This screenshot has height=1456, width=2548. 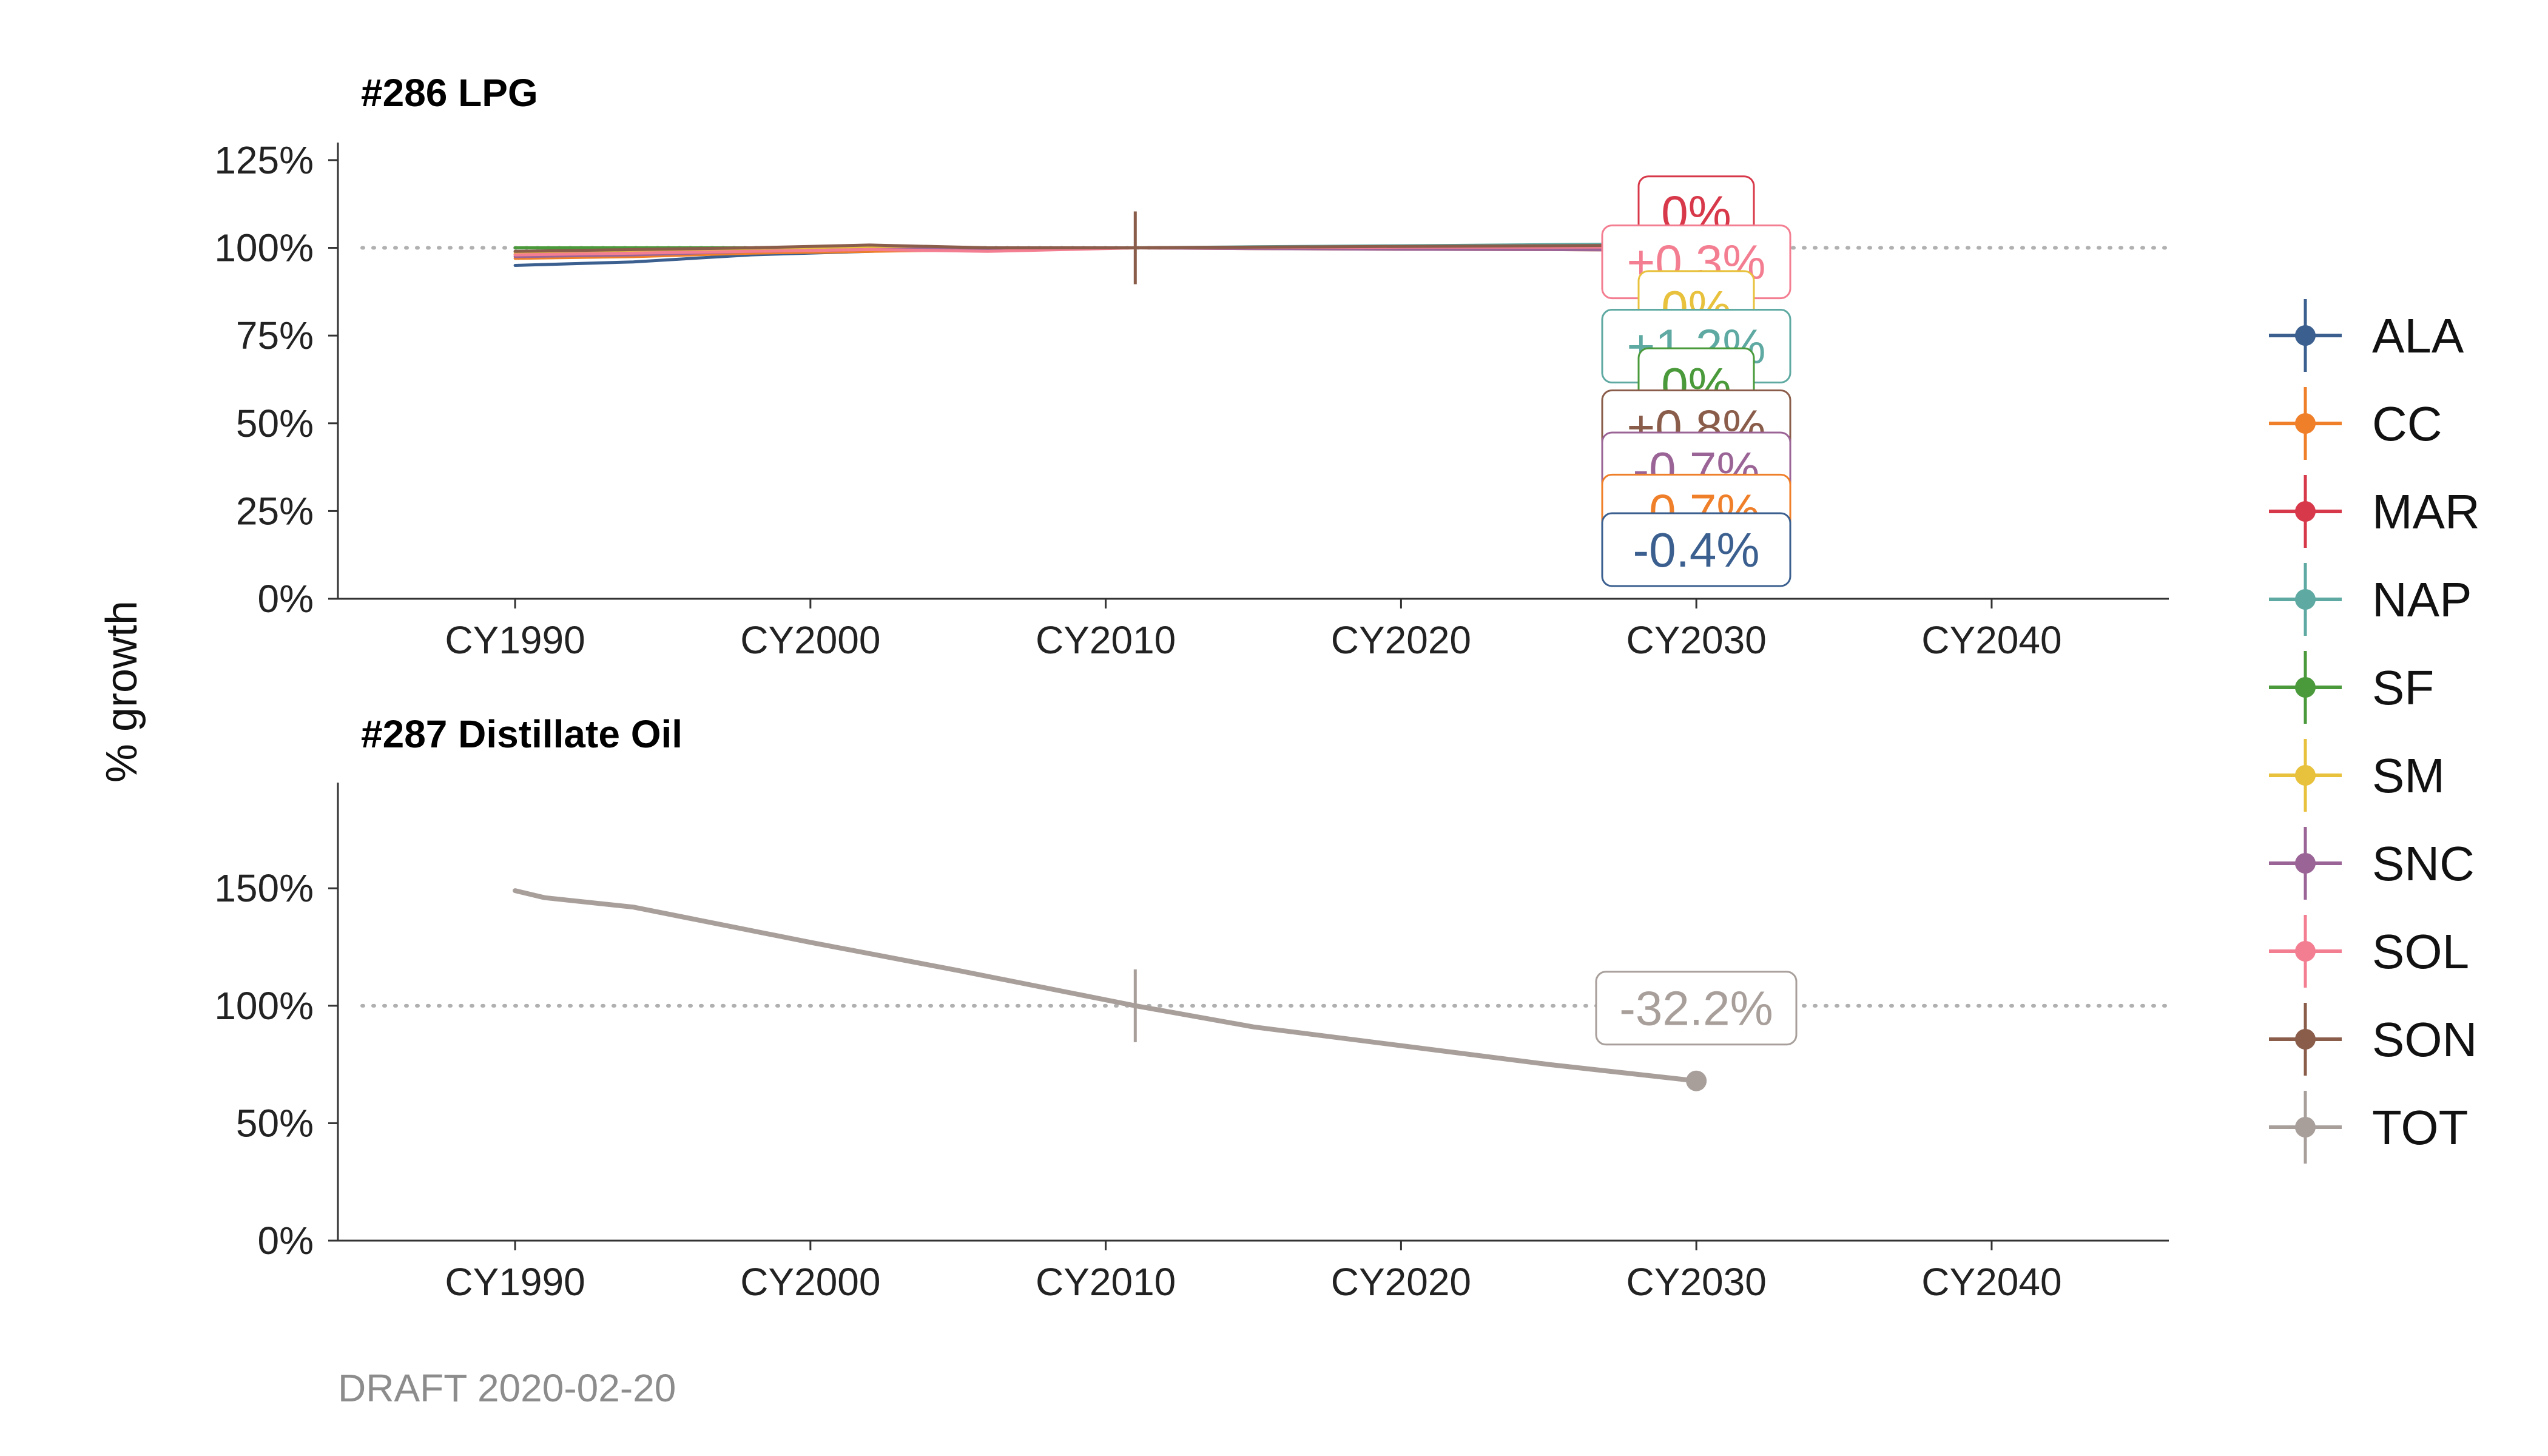 What do you see at coordinates (2426, 512) in the screenshot?
I see `legend-label: MAR` at bounding box center [2426, 512].